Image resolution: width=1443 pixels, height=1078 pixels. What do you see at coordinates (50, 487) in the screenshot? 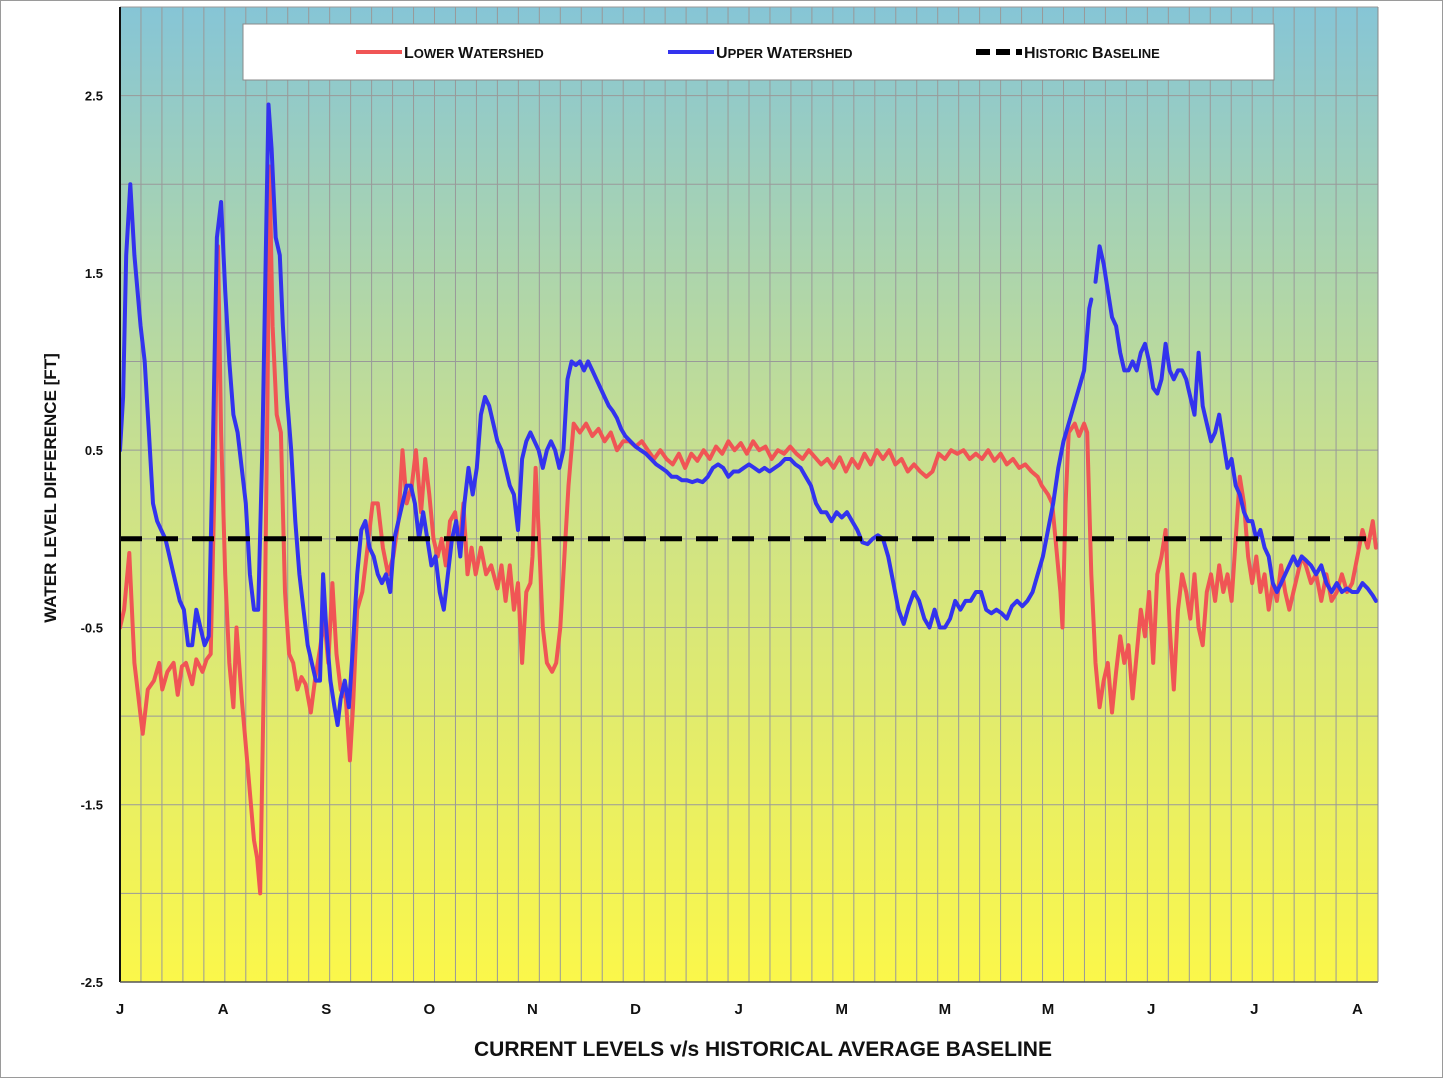
I see `y-axis-title: WATER LEVEL DIFFERENCE [FT]` at bounding box center [50, 487].